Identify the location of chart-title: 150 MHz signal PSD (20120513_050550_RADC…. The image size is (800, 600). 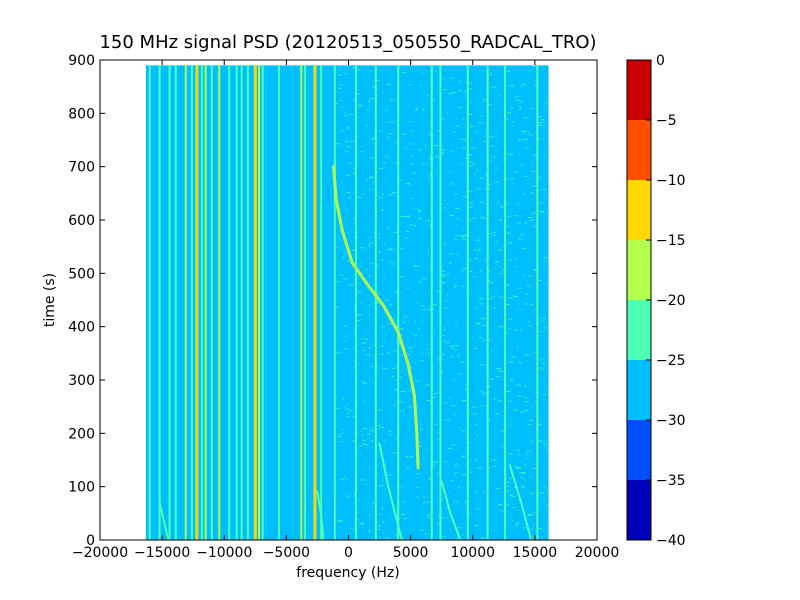
(347, 42).